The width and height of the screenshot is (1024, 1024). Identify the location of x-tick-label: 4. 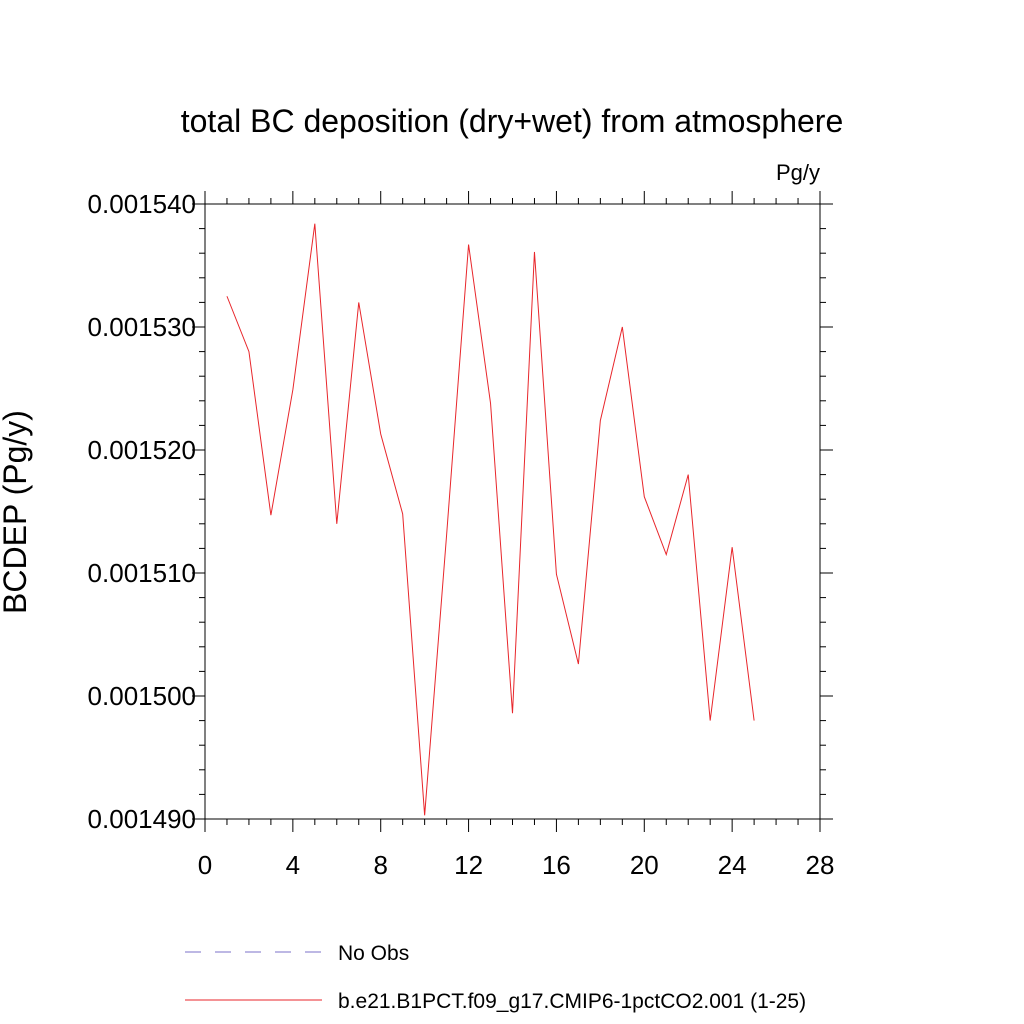
(293, 865).